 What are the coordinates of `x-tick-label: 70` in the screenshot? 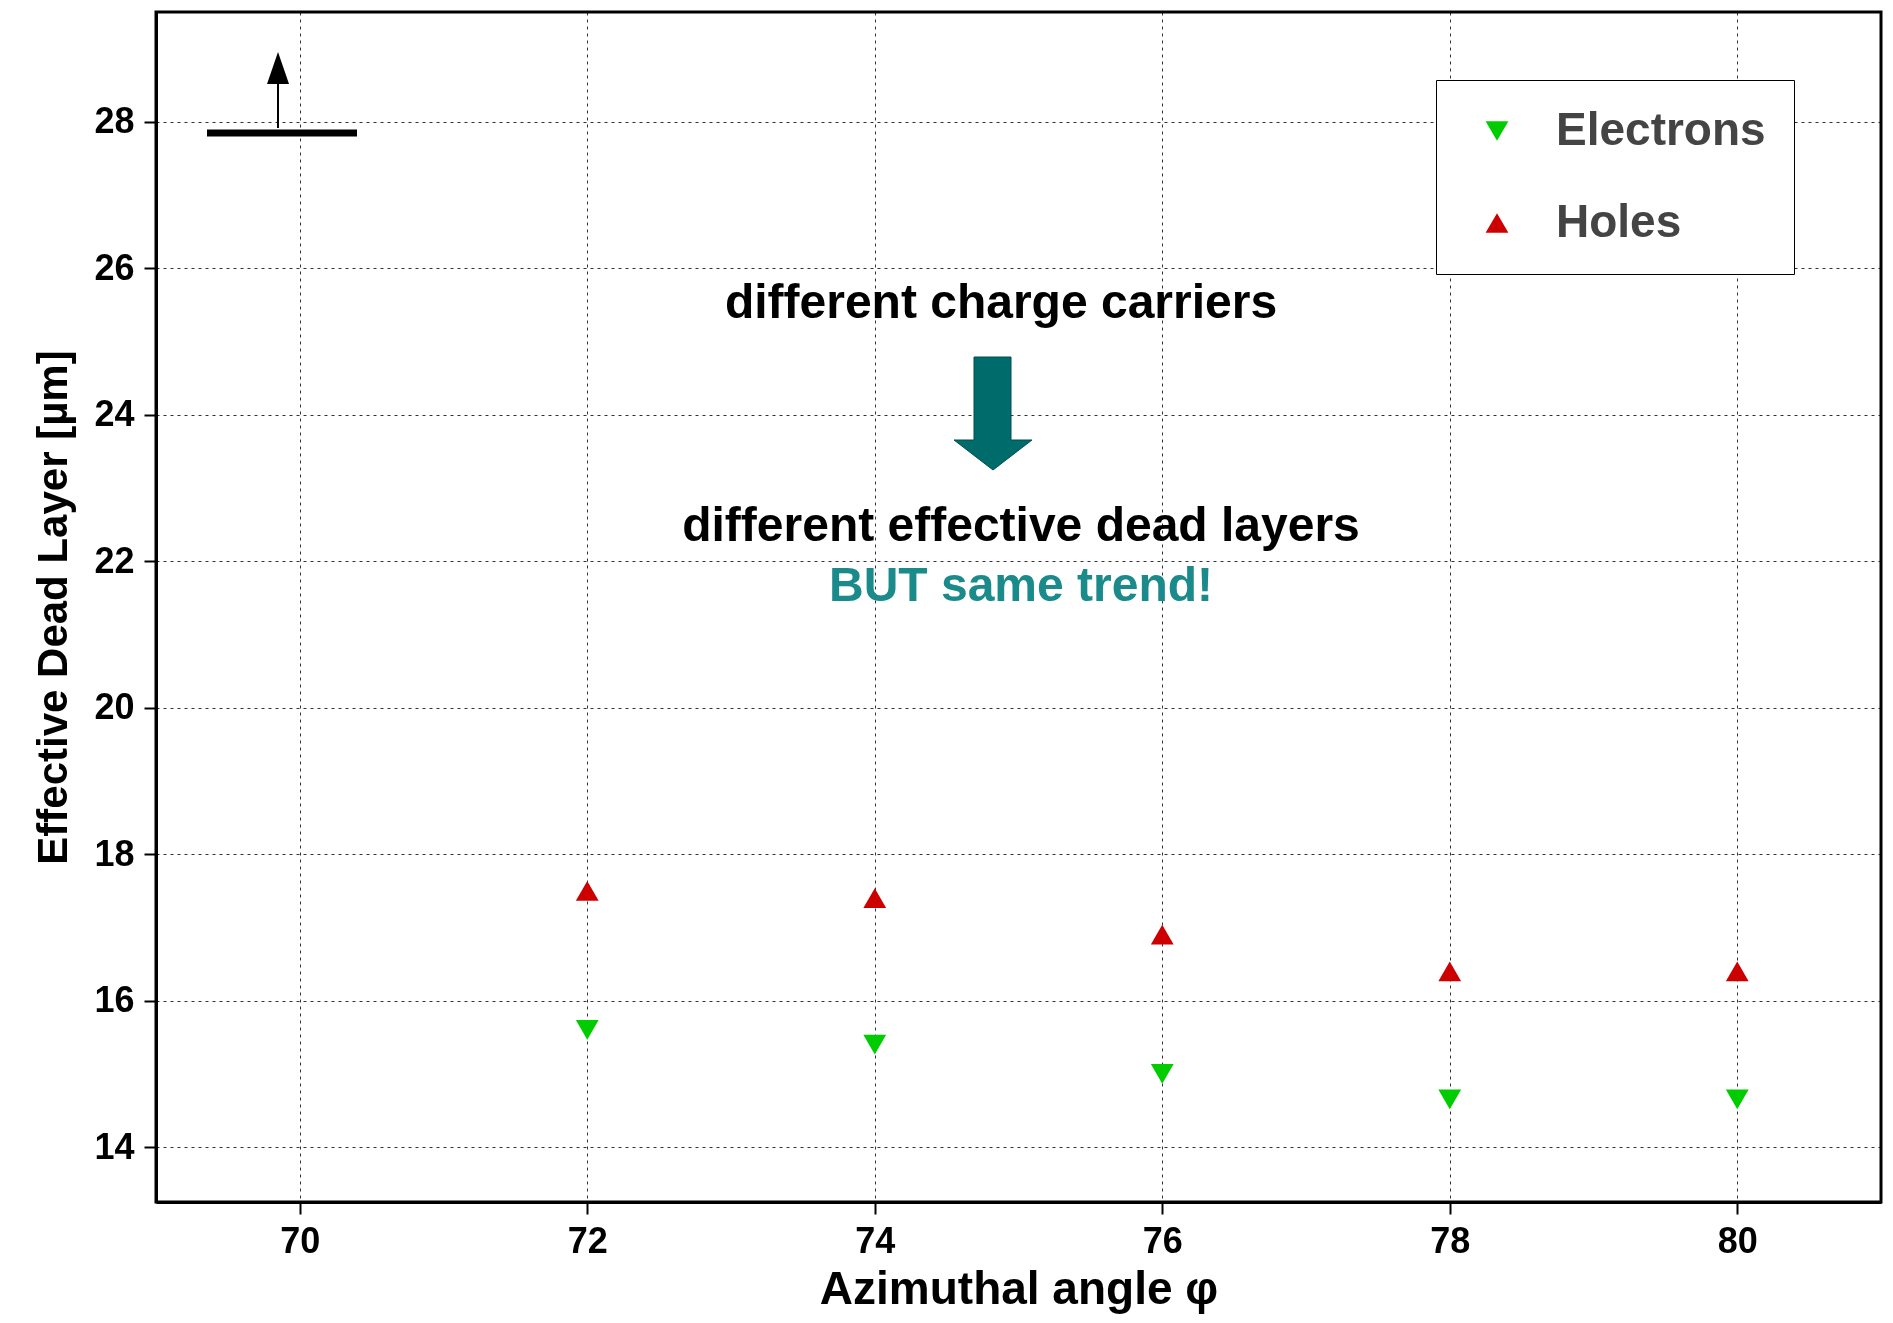 It's located at (300, 1240).